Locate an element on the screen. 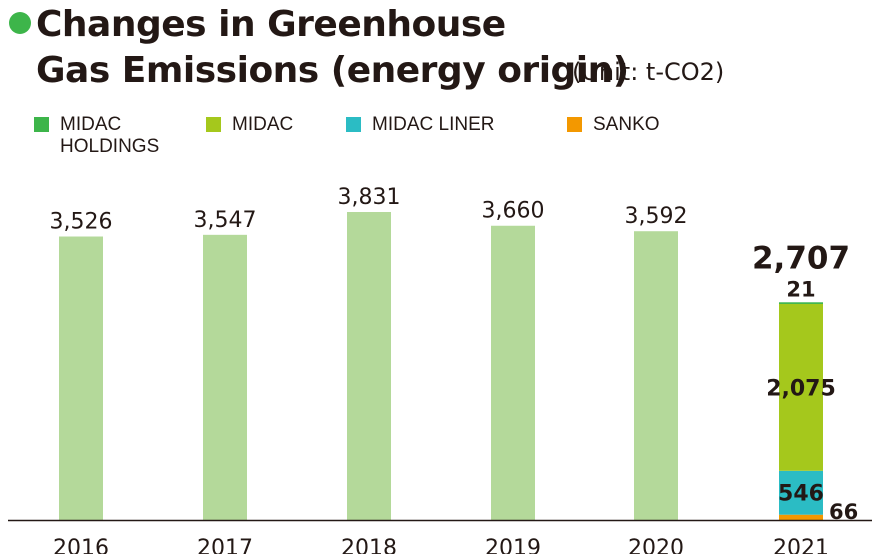  bar-label-2021-midac: 2,075 is located at coordinates (801, 388).